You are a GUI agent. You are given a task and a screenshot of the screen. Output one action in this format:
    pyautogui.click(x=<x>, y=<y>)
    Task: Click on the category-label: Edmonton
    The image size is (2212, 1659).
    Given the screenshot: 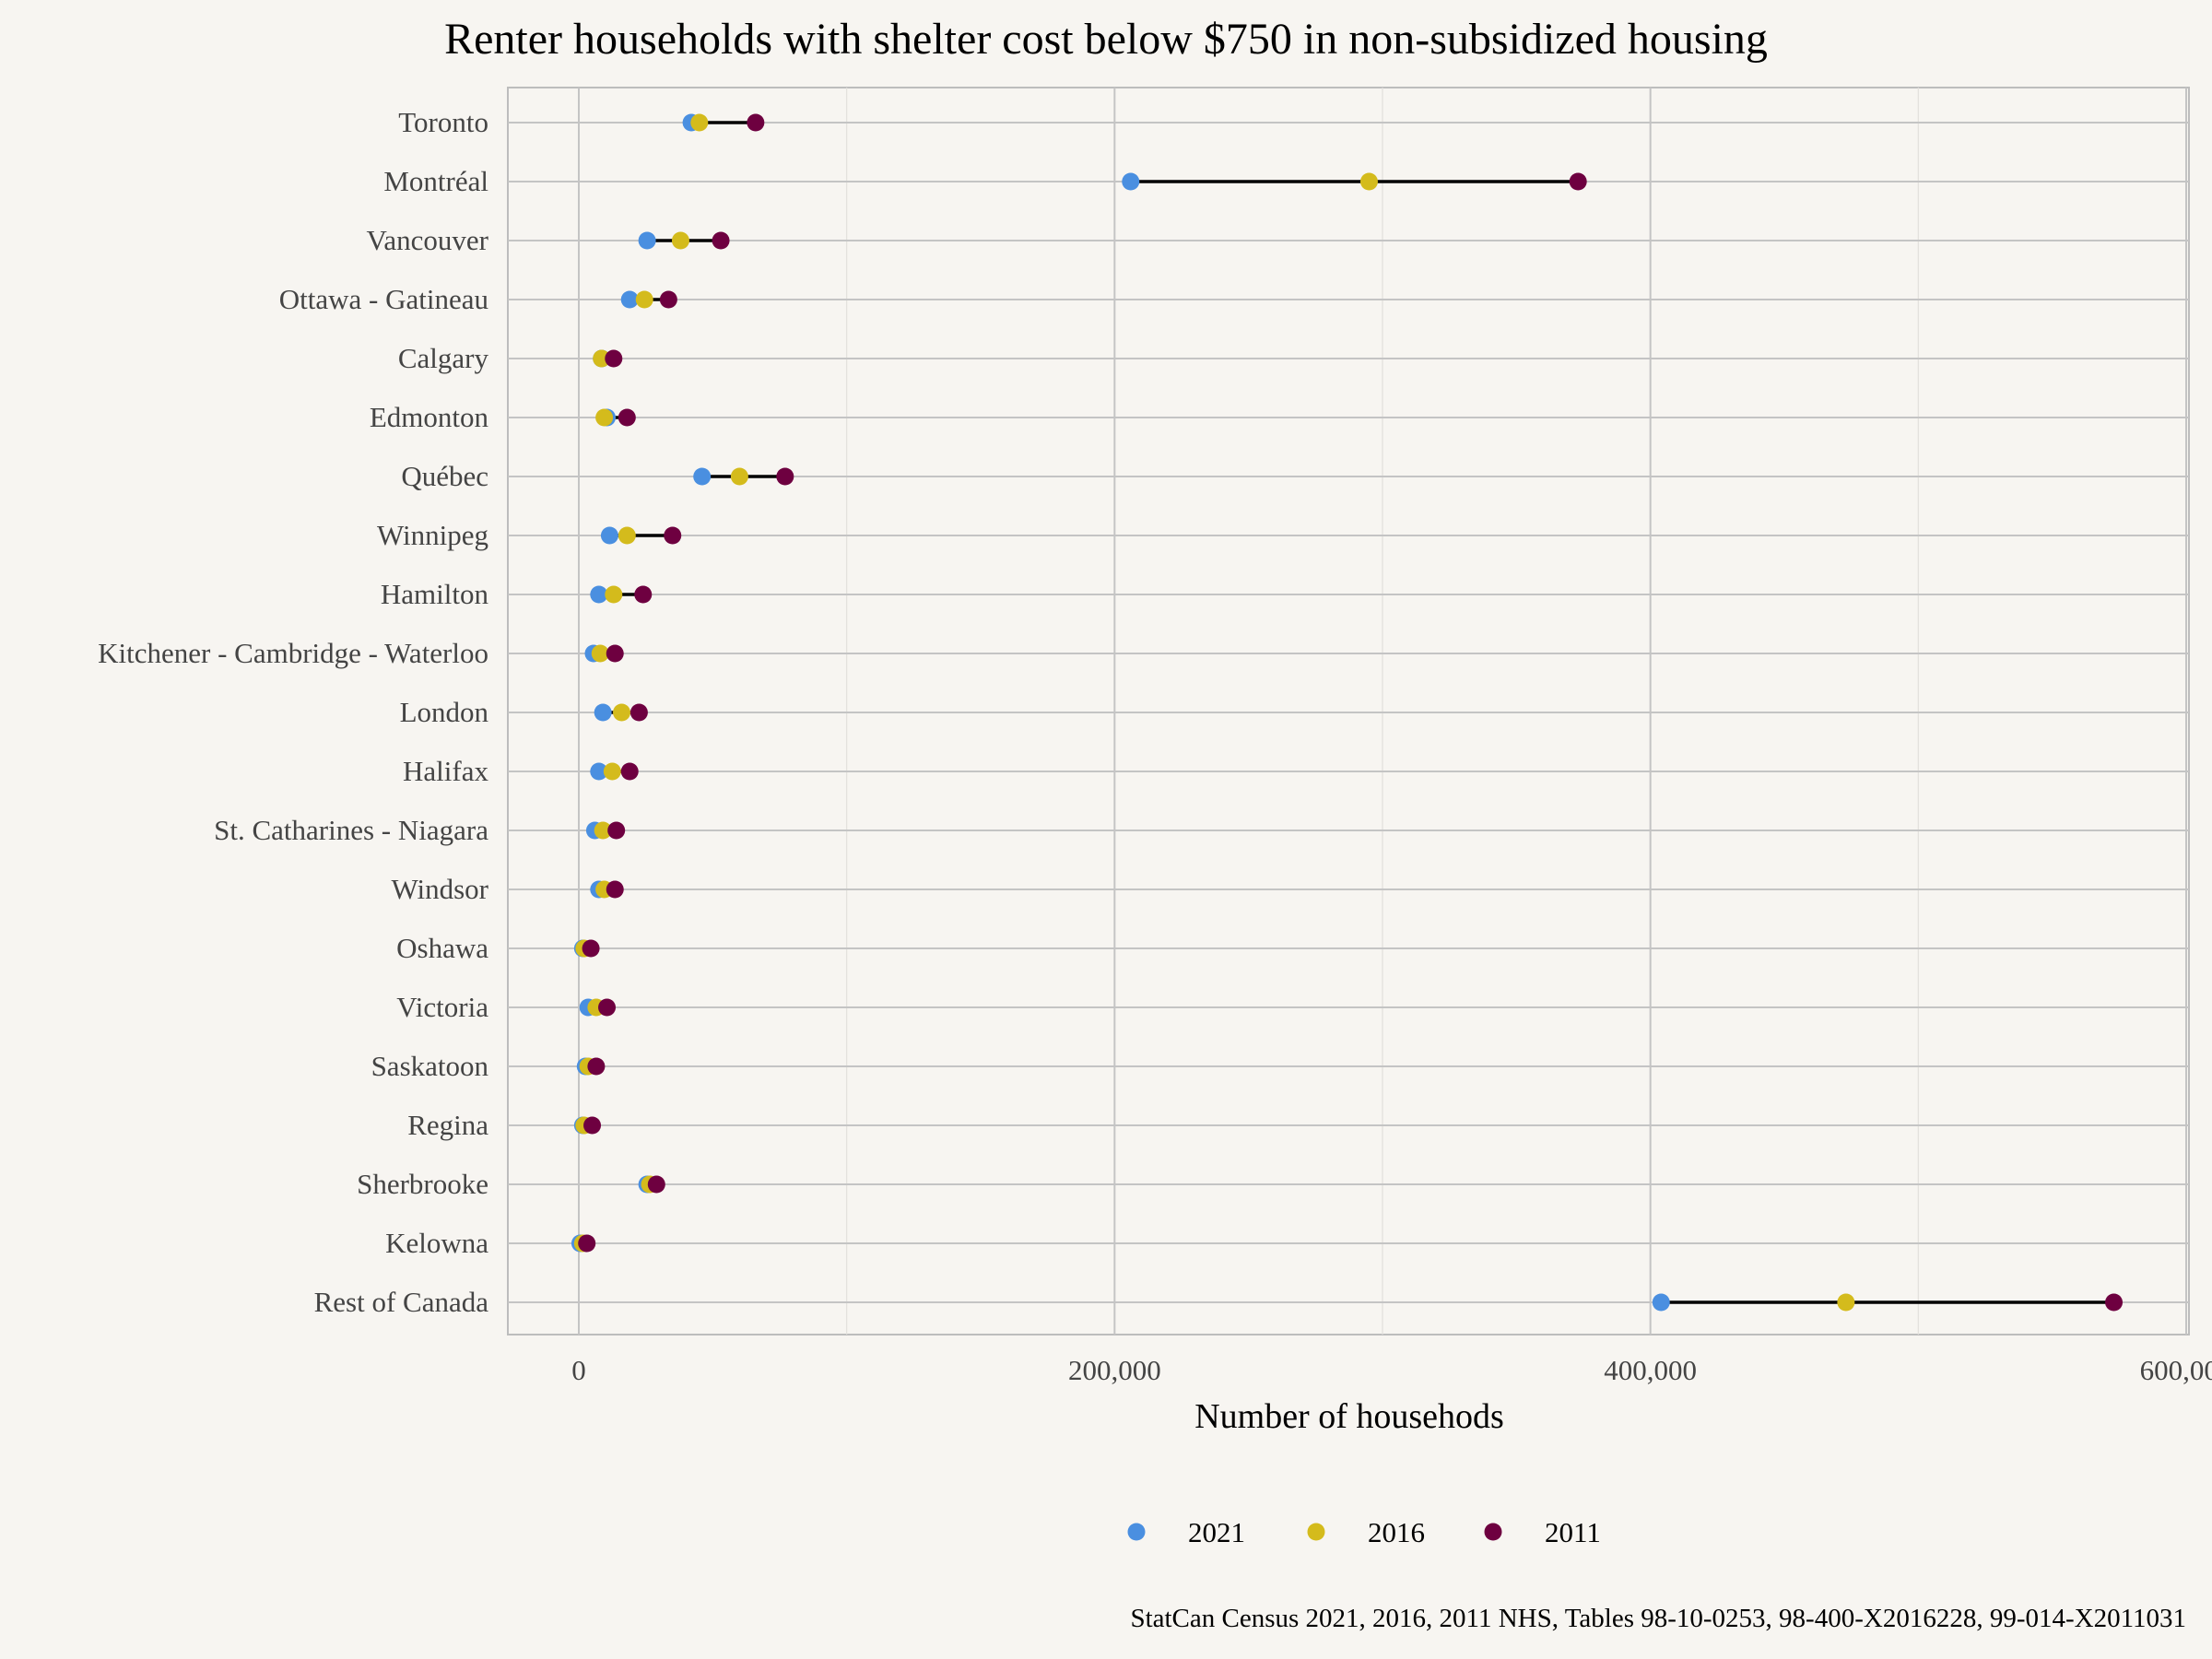 What is the action you would take?
    pyautogui.click(x=429, y=417)
    